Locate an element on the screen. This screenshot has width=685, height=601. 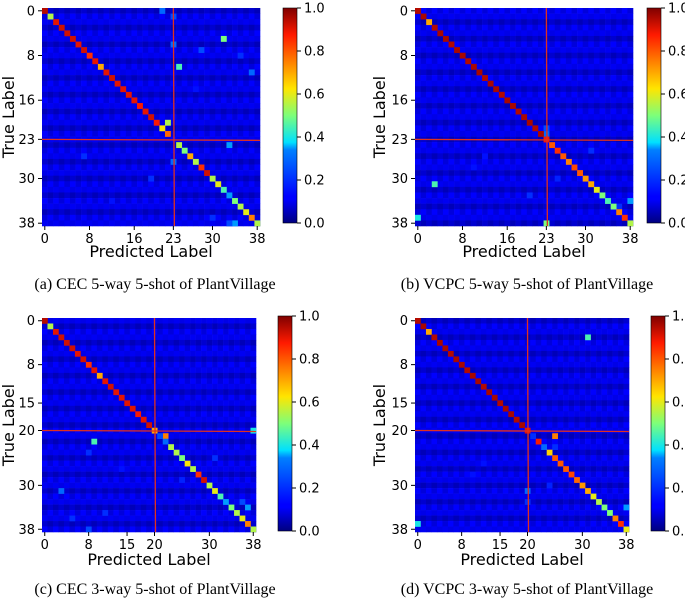
base-novel-separator-vertical is located at coordinates (174, 117).